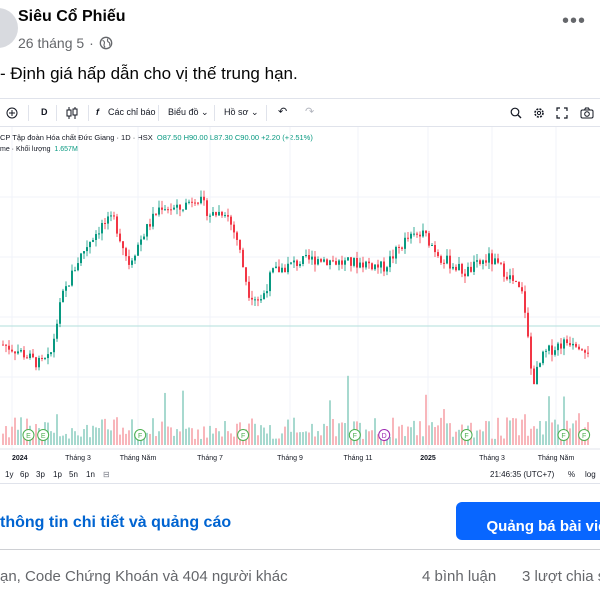  What do you see at coordinates (9, 474) in the screenshot?
I see `range-1y: 1y` at bounding box center [9, 474].